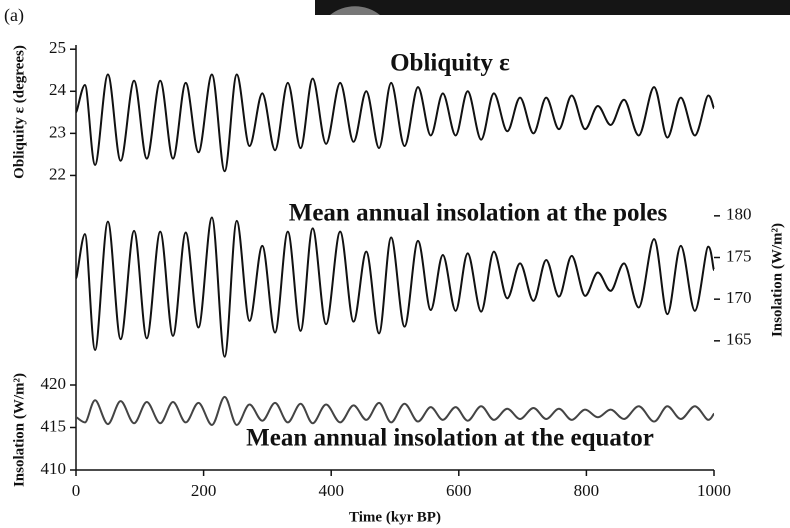 The image size is (790, 528). What do you see at coordinates (57, 131) in the screenshot?
I see `y-tick-label: 23` at bounding box center [57, 131].